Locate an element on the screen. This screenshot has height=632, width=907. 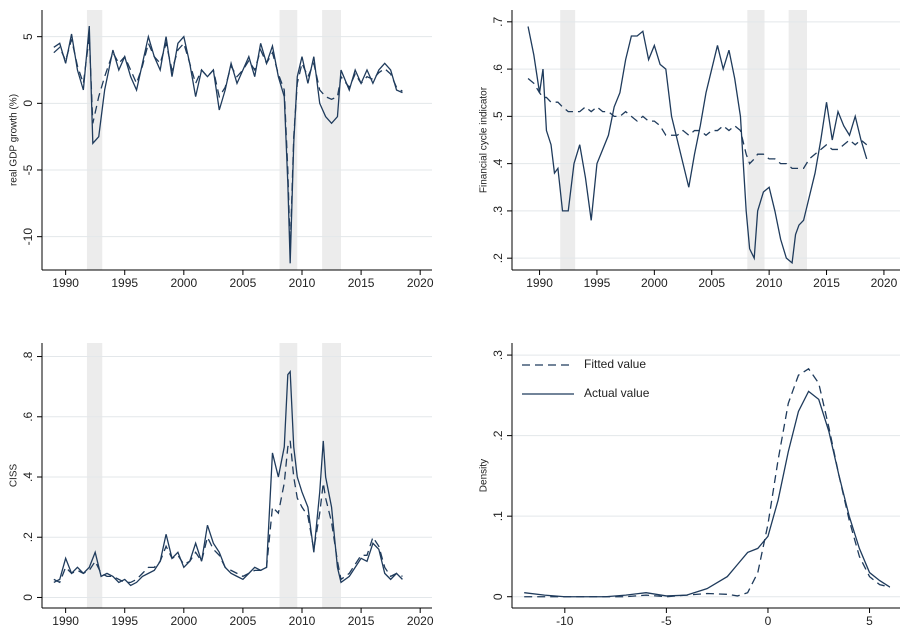
legend-label: Fitted value is located at coordinates (615, 364).